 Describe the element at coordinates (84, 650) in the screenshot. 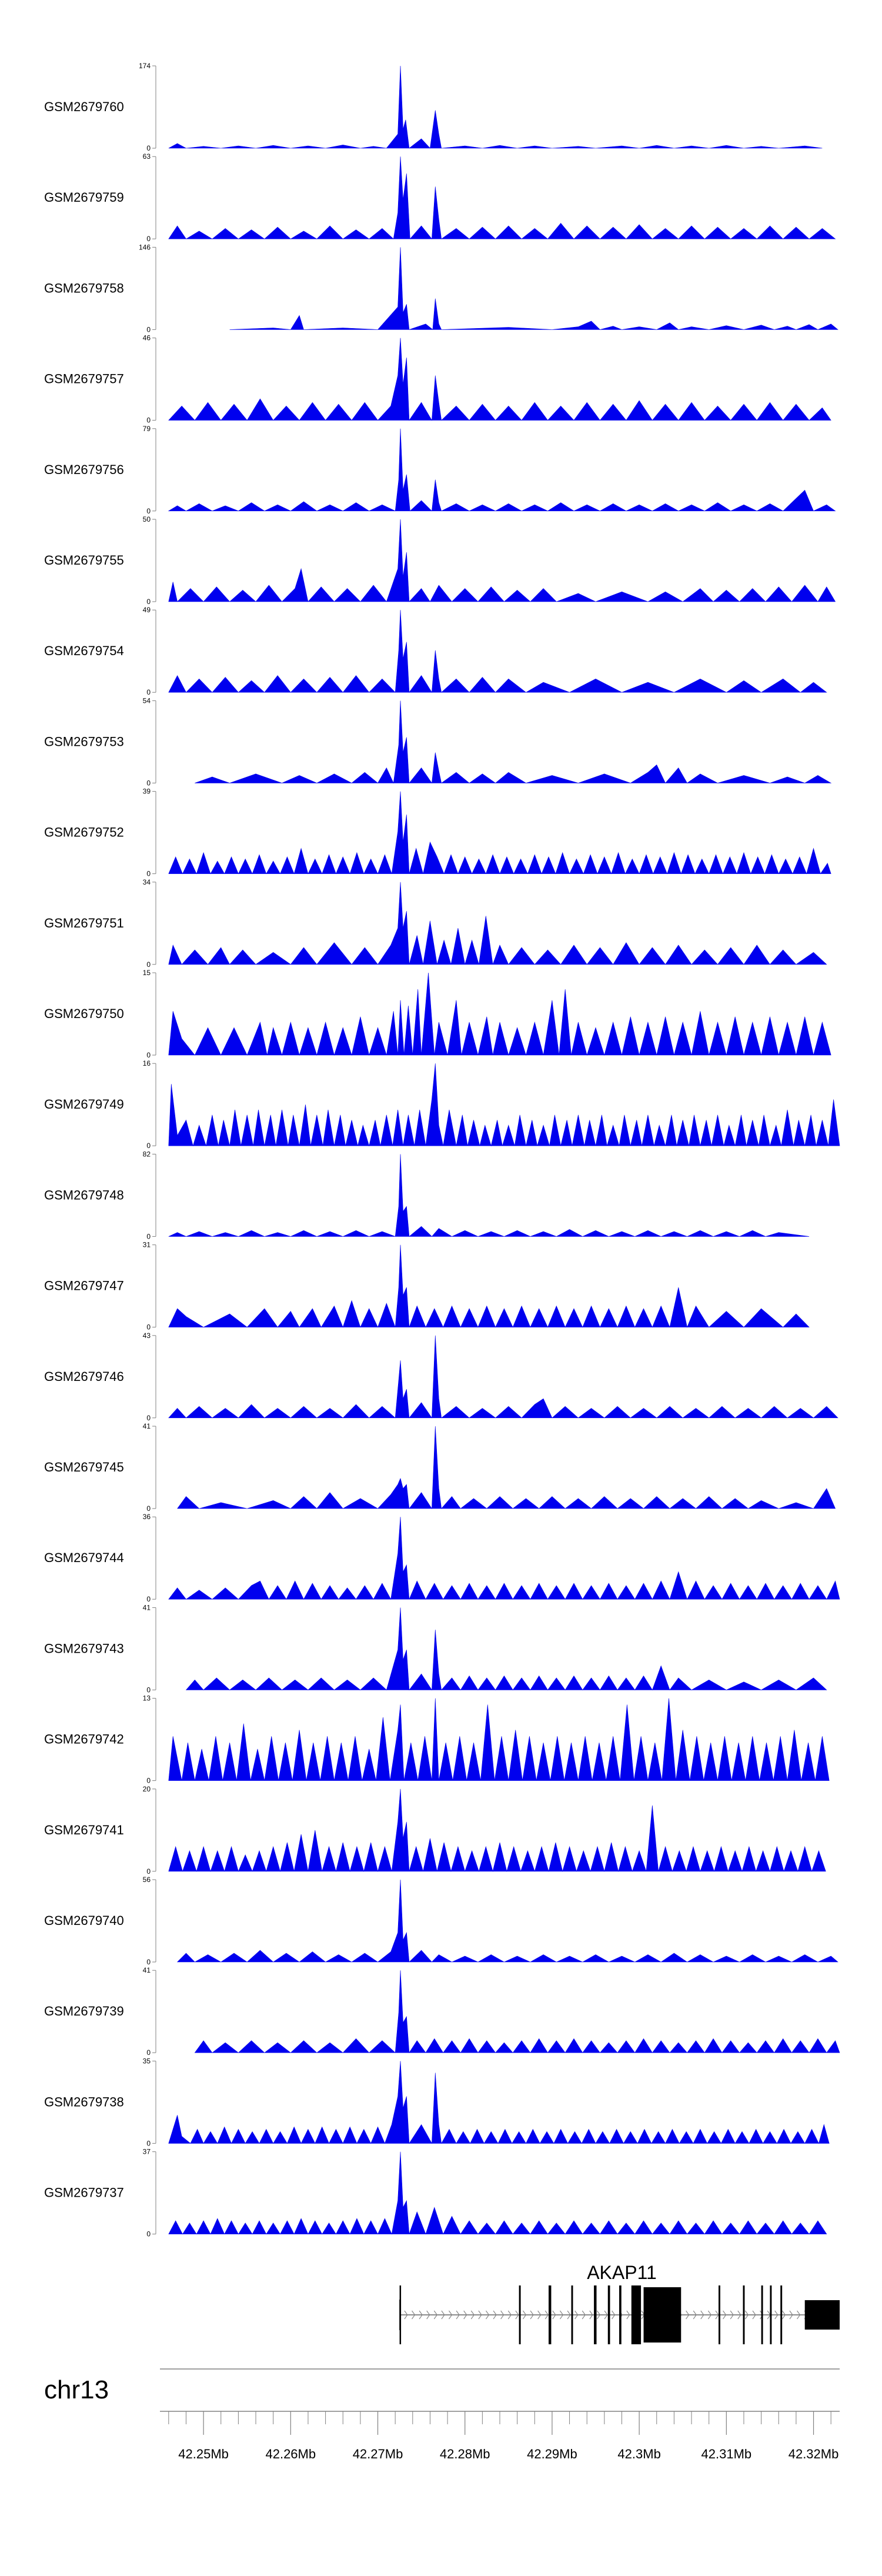

I see `track-label: GSM2679754` at that location.